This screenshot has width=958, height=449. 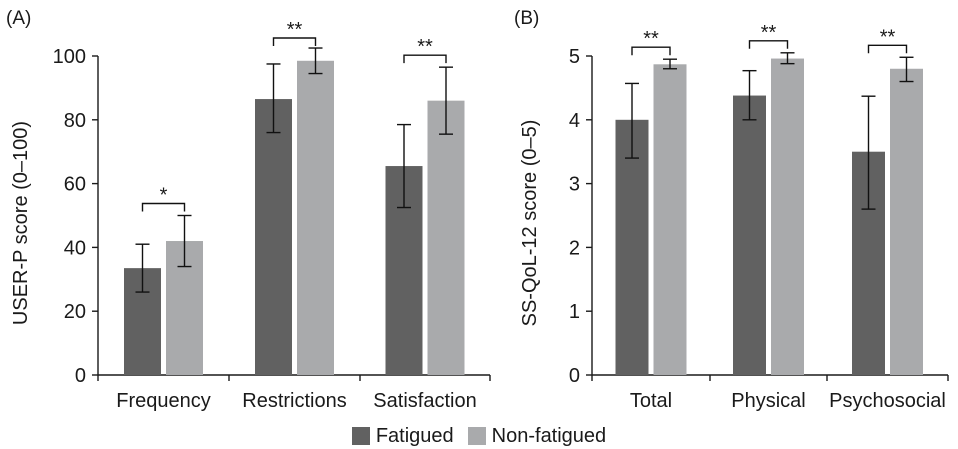 What do you see at coordinates (414, 435) in the screenshot?
I see `legend-label-fatigued: Fatigued` at bounding box center [414, 435].